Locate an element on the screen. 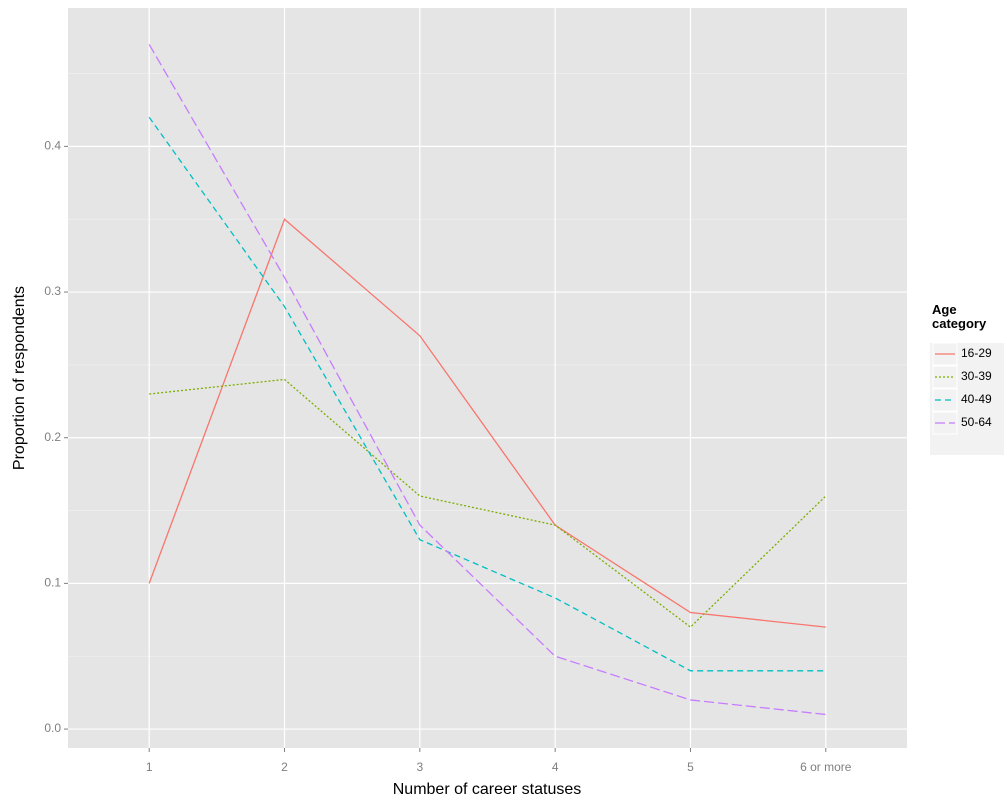 This screenshot has width=1007, height=801. legend-label: 16-29 is located at coordinates (976, 353).